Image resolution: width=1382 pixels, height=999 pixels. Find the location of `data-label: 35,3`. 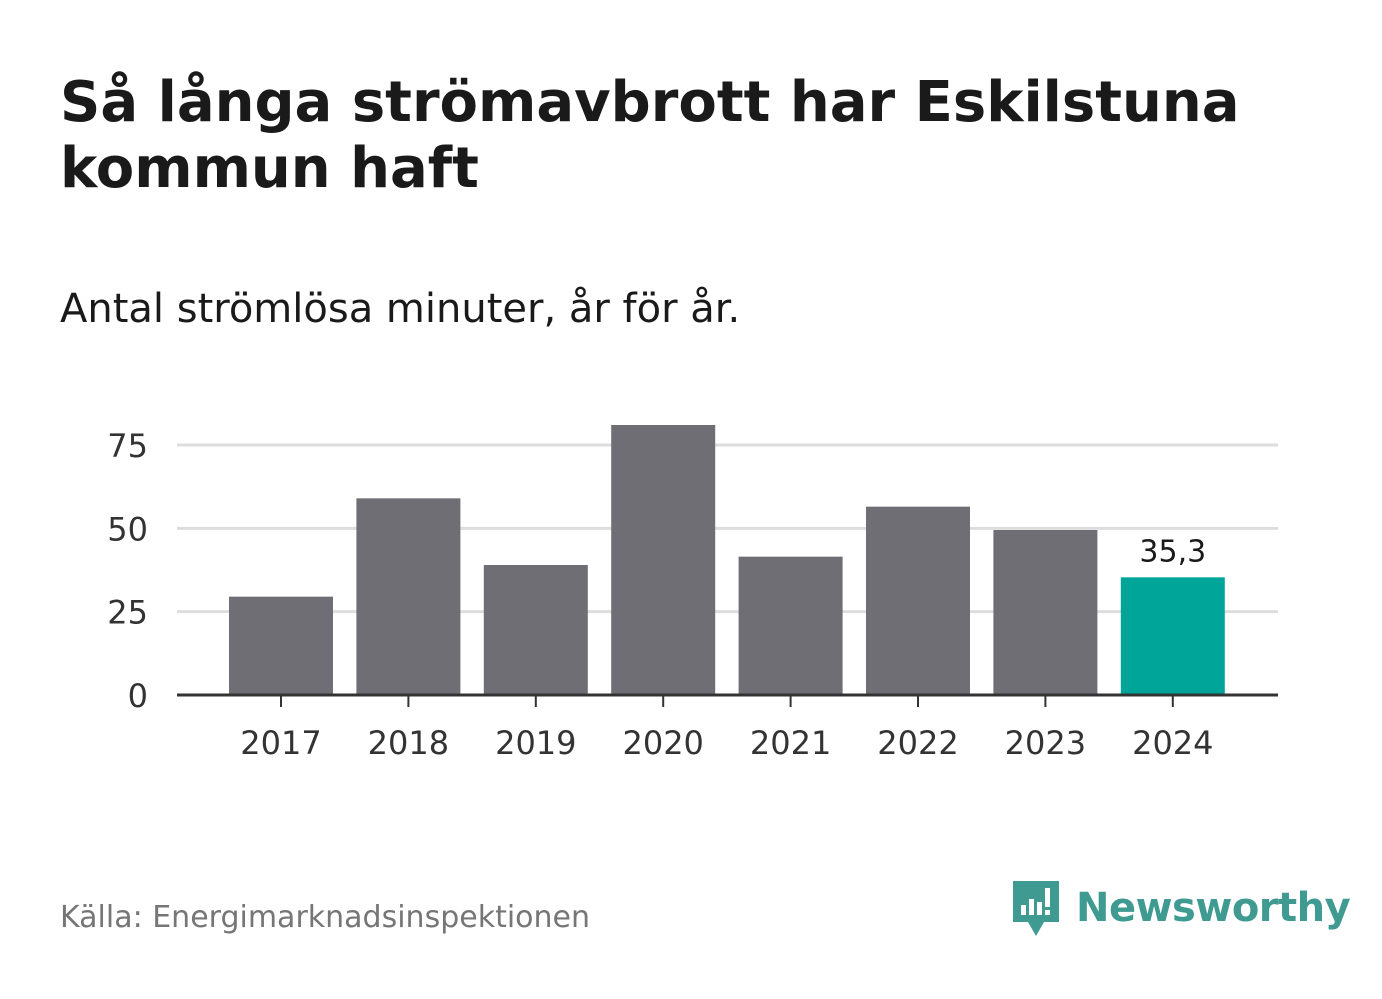

data-label: 35,3 is located at coordinates (1172, 551).